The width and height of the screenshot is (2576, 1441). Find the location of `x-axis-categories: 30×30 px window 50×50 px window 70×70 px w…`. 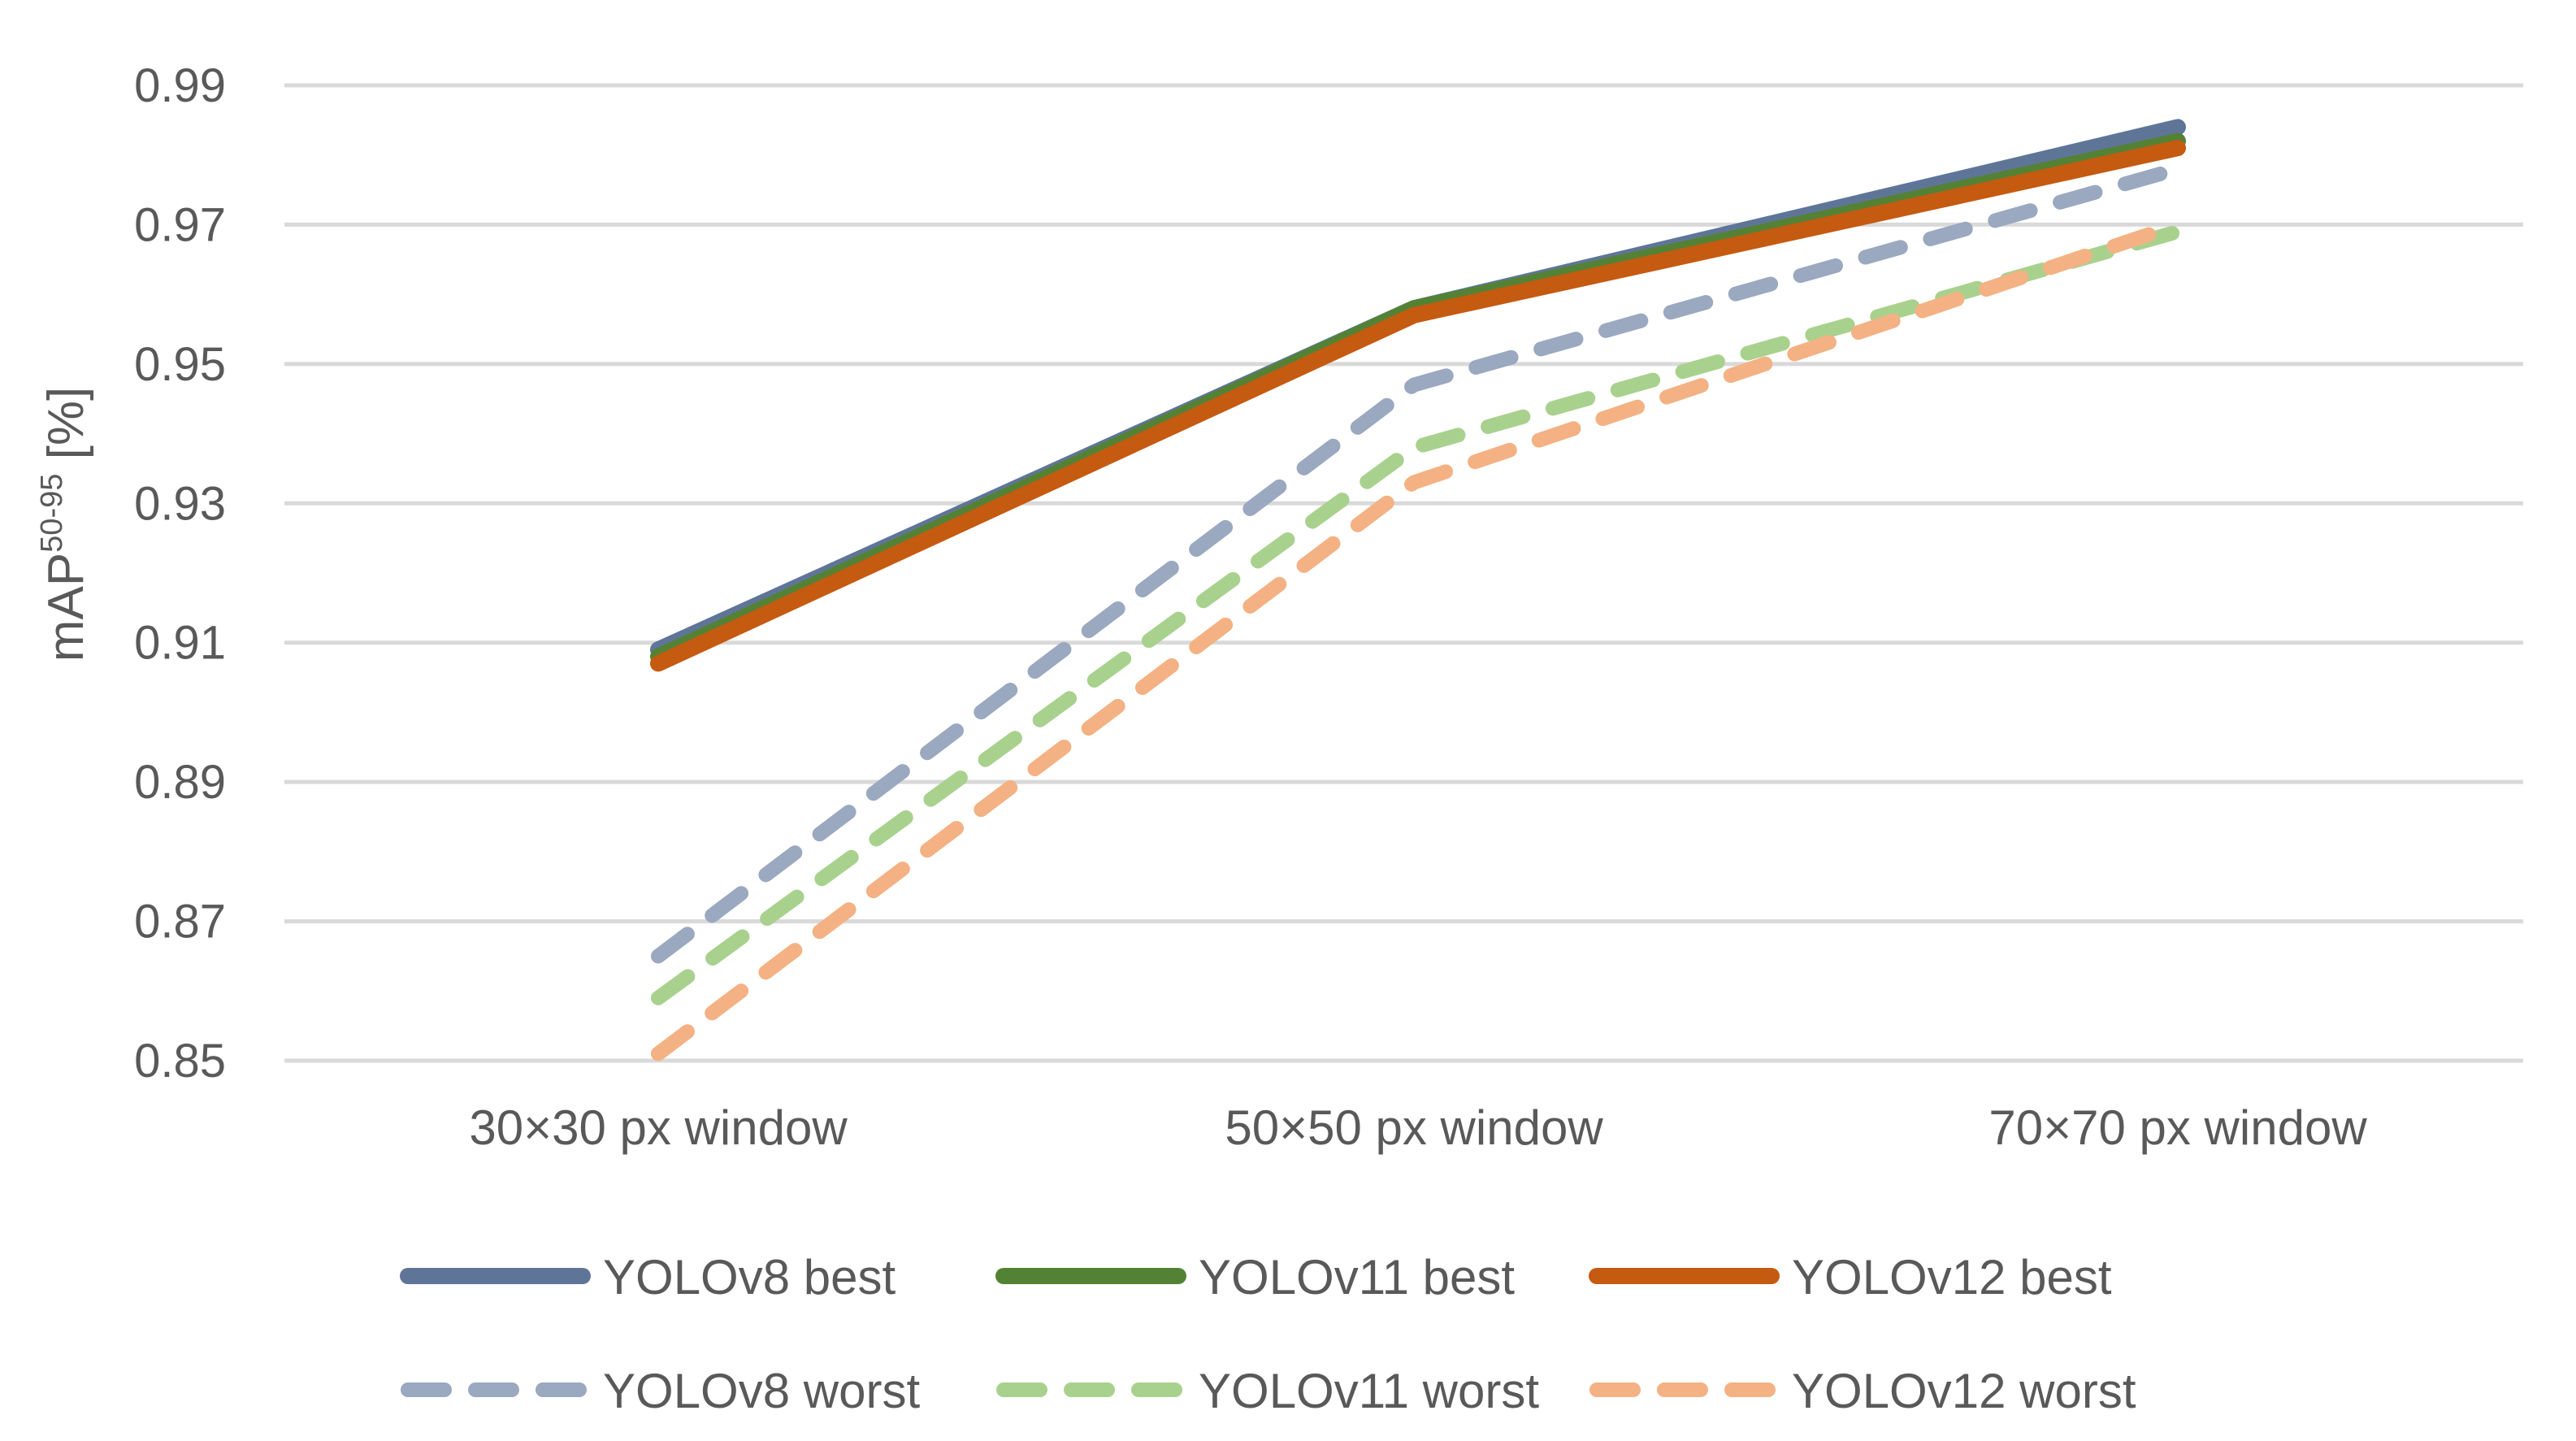

x-axis-categories: 30×30 px window 50×50 px window 70×70 px w… is located at coordinates (1418, 1127).